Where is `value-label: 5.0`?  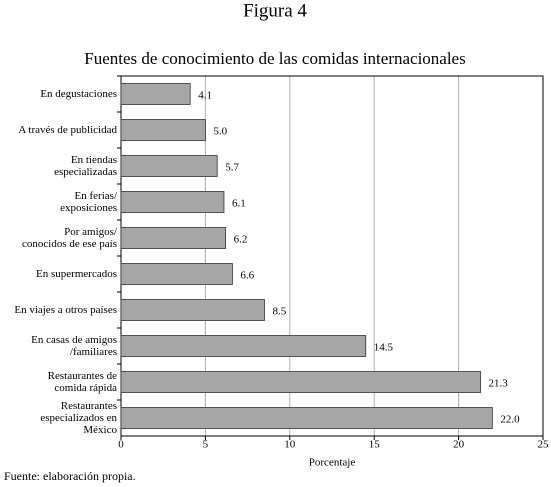 value-label: 5.0 is located at coordinates (220, 132).